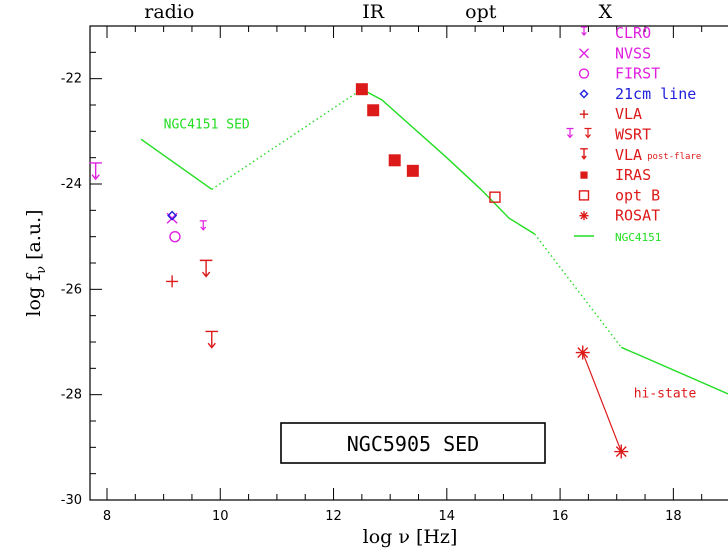  I want to click on legend-label: VLA, so click(628, 114).